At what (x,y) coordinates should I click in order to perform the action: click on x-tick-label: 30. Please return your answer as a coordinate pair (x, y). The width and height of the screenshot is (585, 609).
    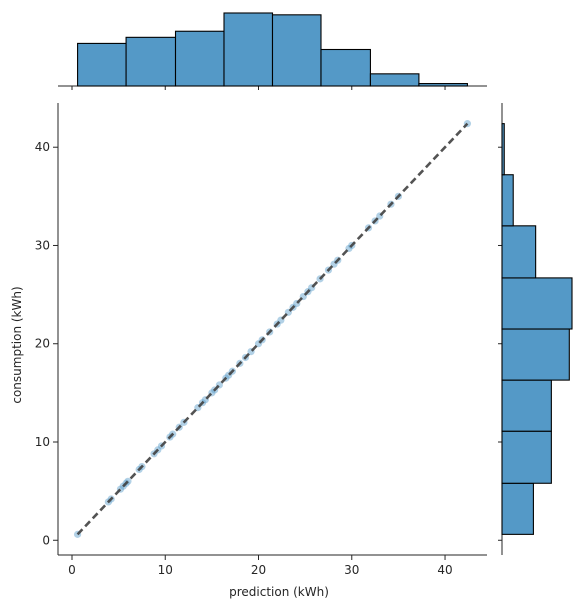
    Looking at the image, I should click on (351, 570).